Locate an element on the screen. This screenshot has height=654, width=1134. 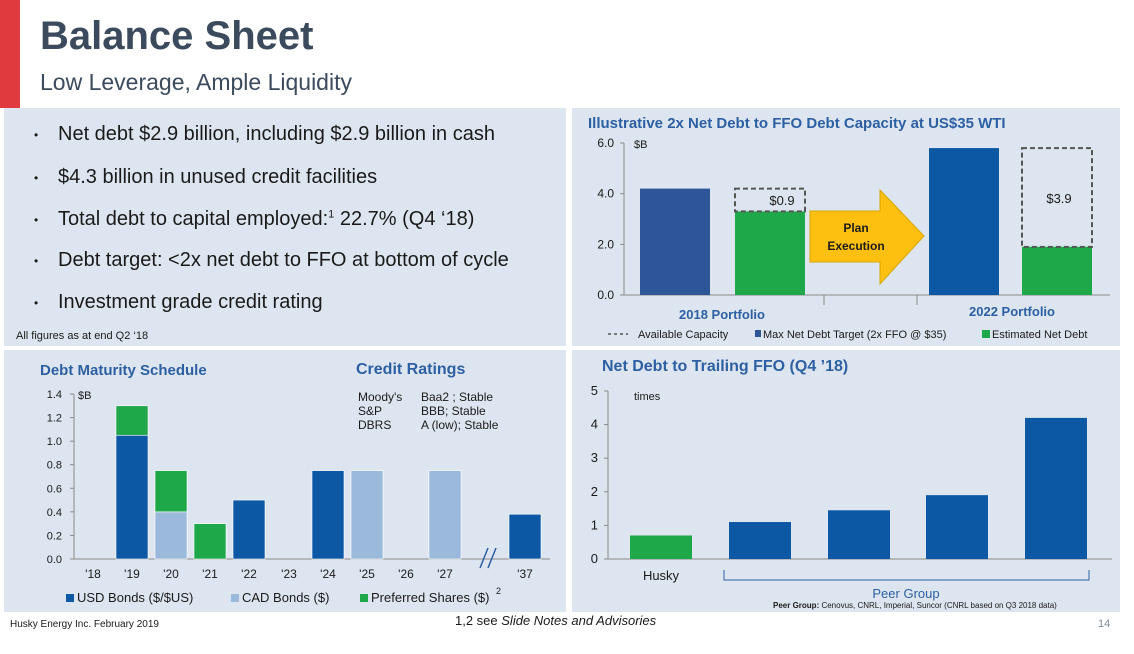
page-number: 14 is located at coordinates (1104, 624).